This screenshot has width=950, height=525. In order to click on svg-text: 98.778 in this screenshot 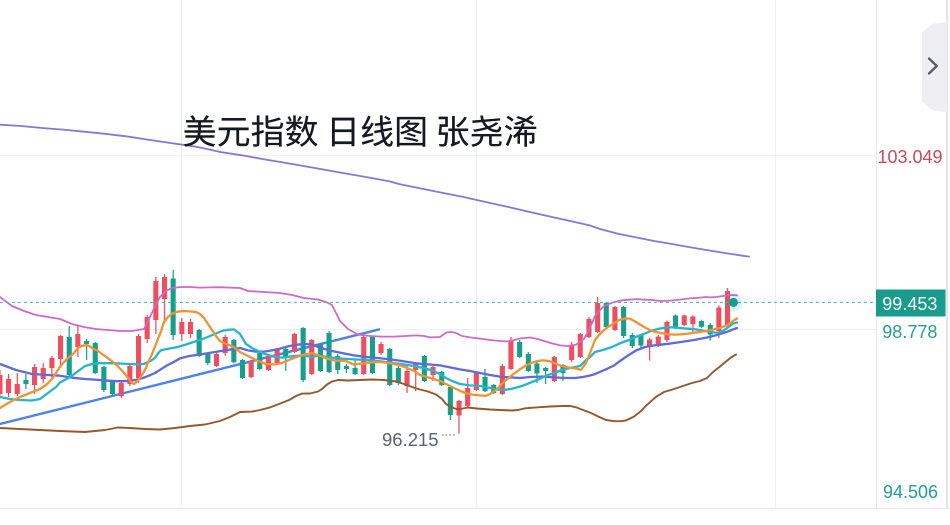, I will do `click(909, 332)`.